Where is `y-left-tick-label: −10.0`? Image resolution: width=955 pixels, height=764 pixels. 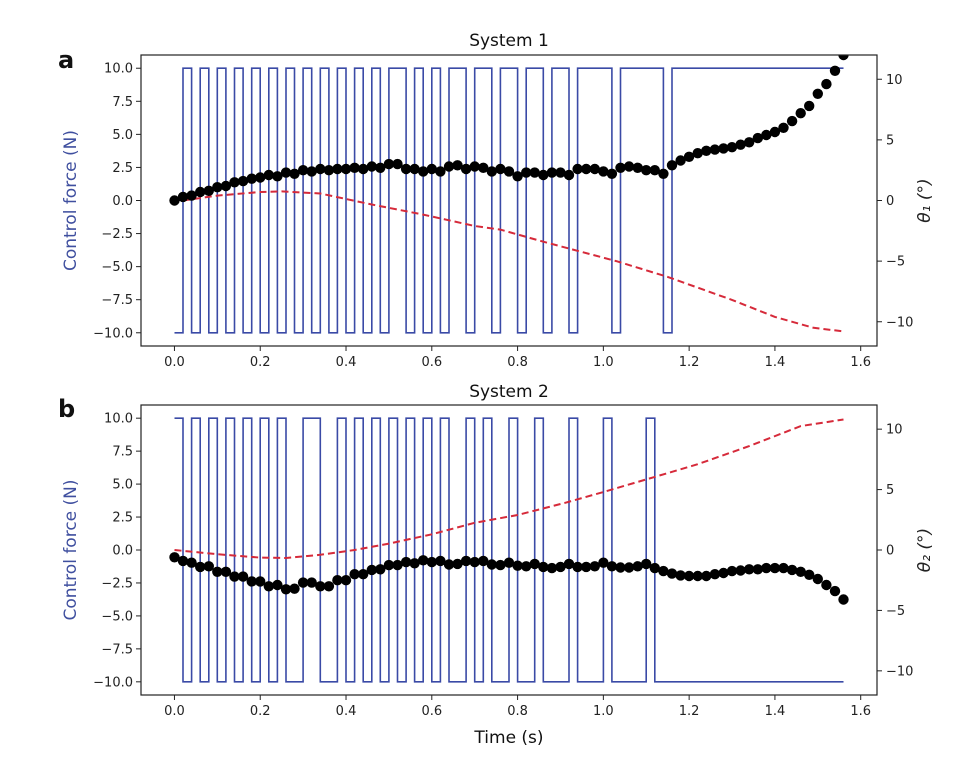 y-left-tick-label: −10.0 is located at coordinates (113, 333).